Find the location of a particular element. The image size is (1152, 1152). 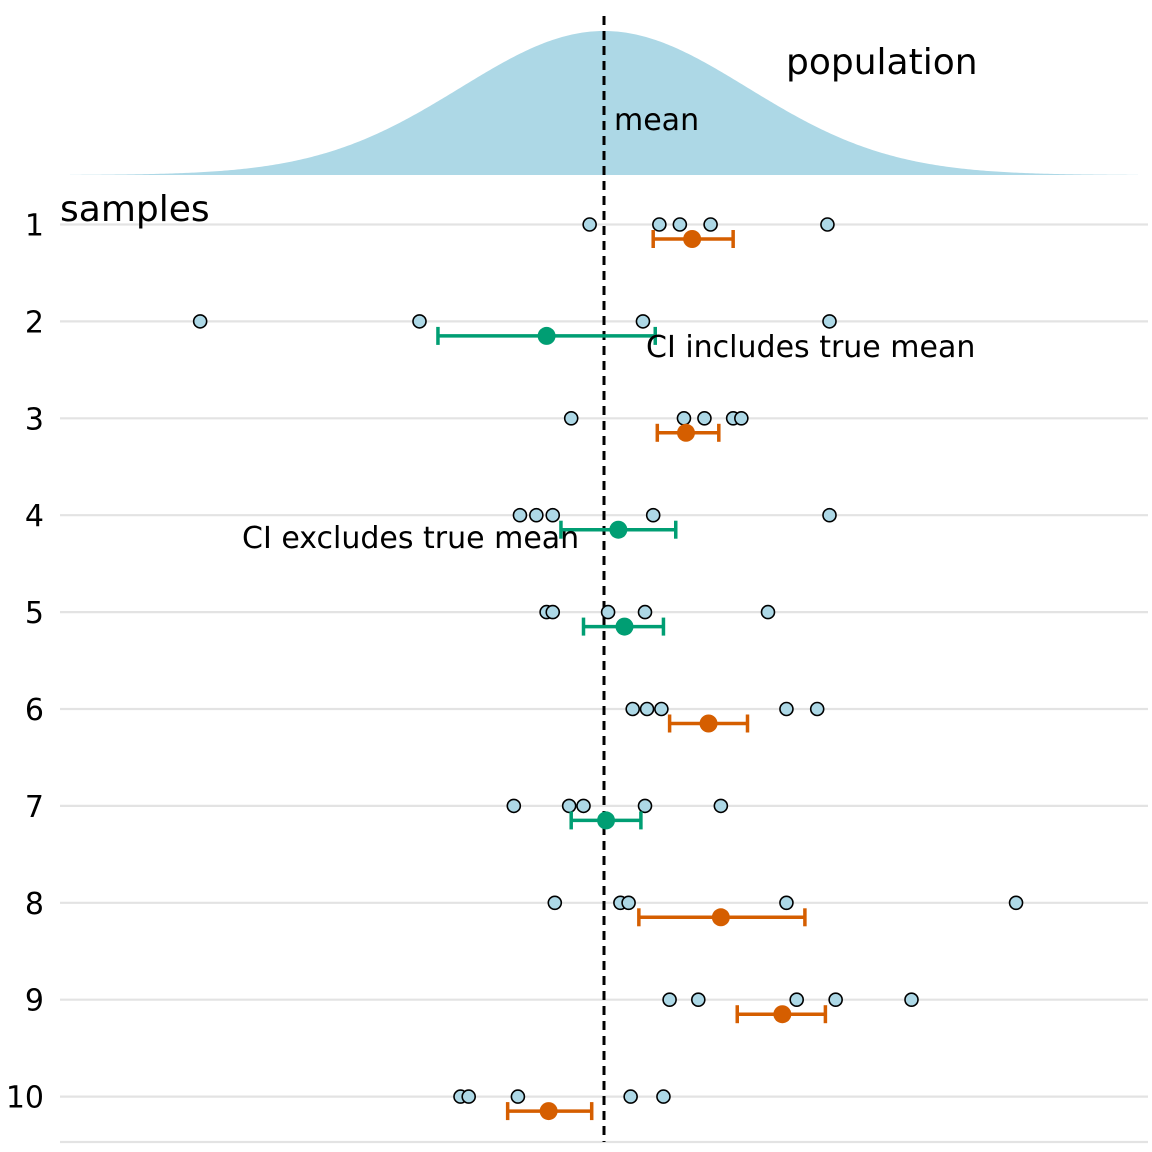

samples-label: samples is located at coordinates (135, 209).